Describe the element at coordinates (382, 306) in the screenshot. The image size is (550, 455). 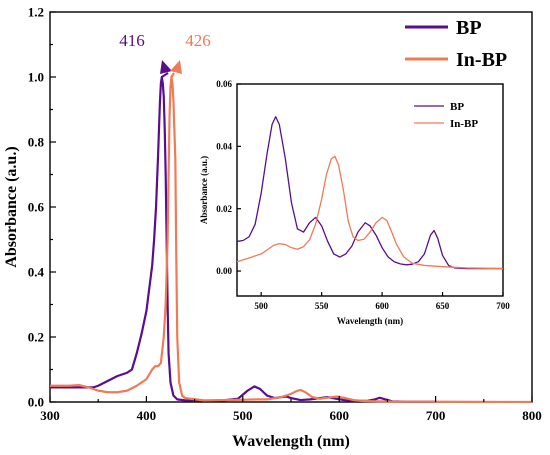
I see `inset-x-tick-label: 600` at that location.